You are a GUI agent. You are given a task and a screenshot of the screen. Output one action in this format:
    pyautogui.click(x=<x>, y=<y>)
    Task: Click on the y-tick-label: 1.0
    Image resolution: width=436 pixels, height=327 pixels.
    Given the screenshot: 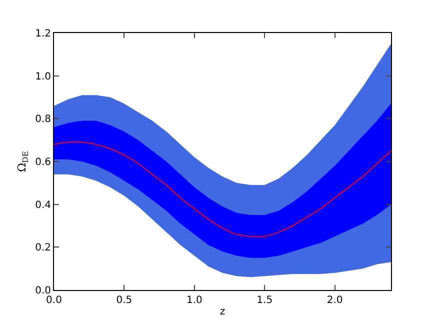 What is the action you would take?
    pyautogui.click(x=43, y=76)
    